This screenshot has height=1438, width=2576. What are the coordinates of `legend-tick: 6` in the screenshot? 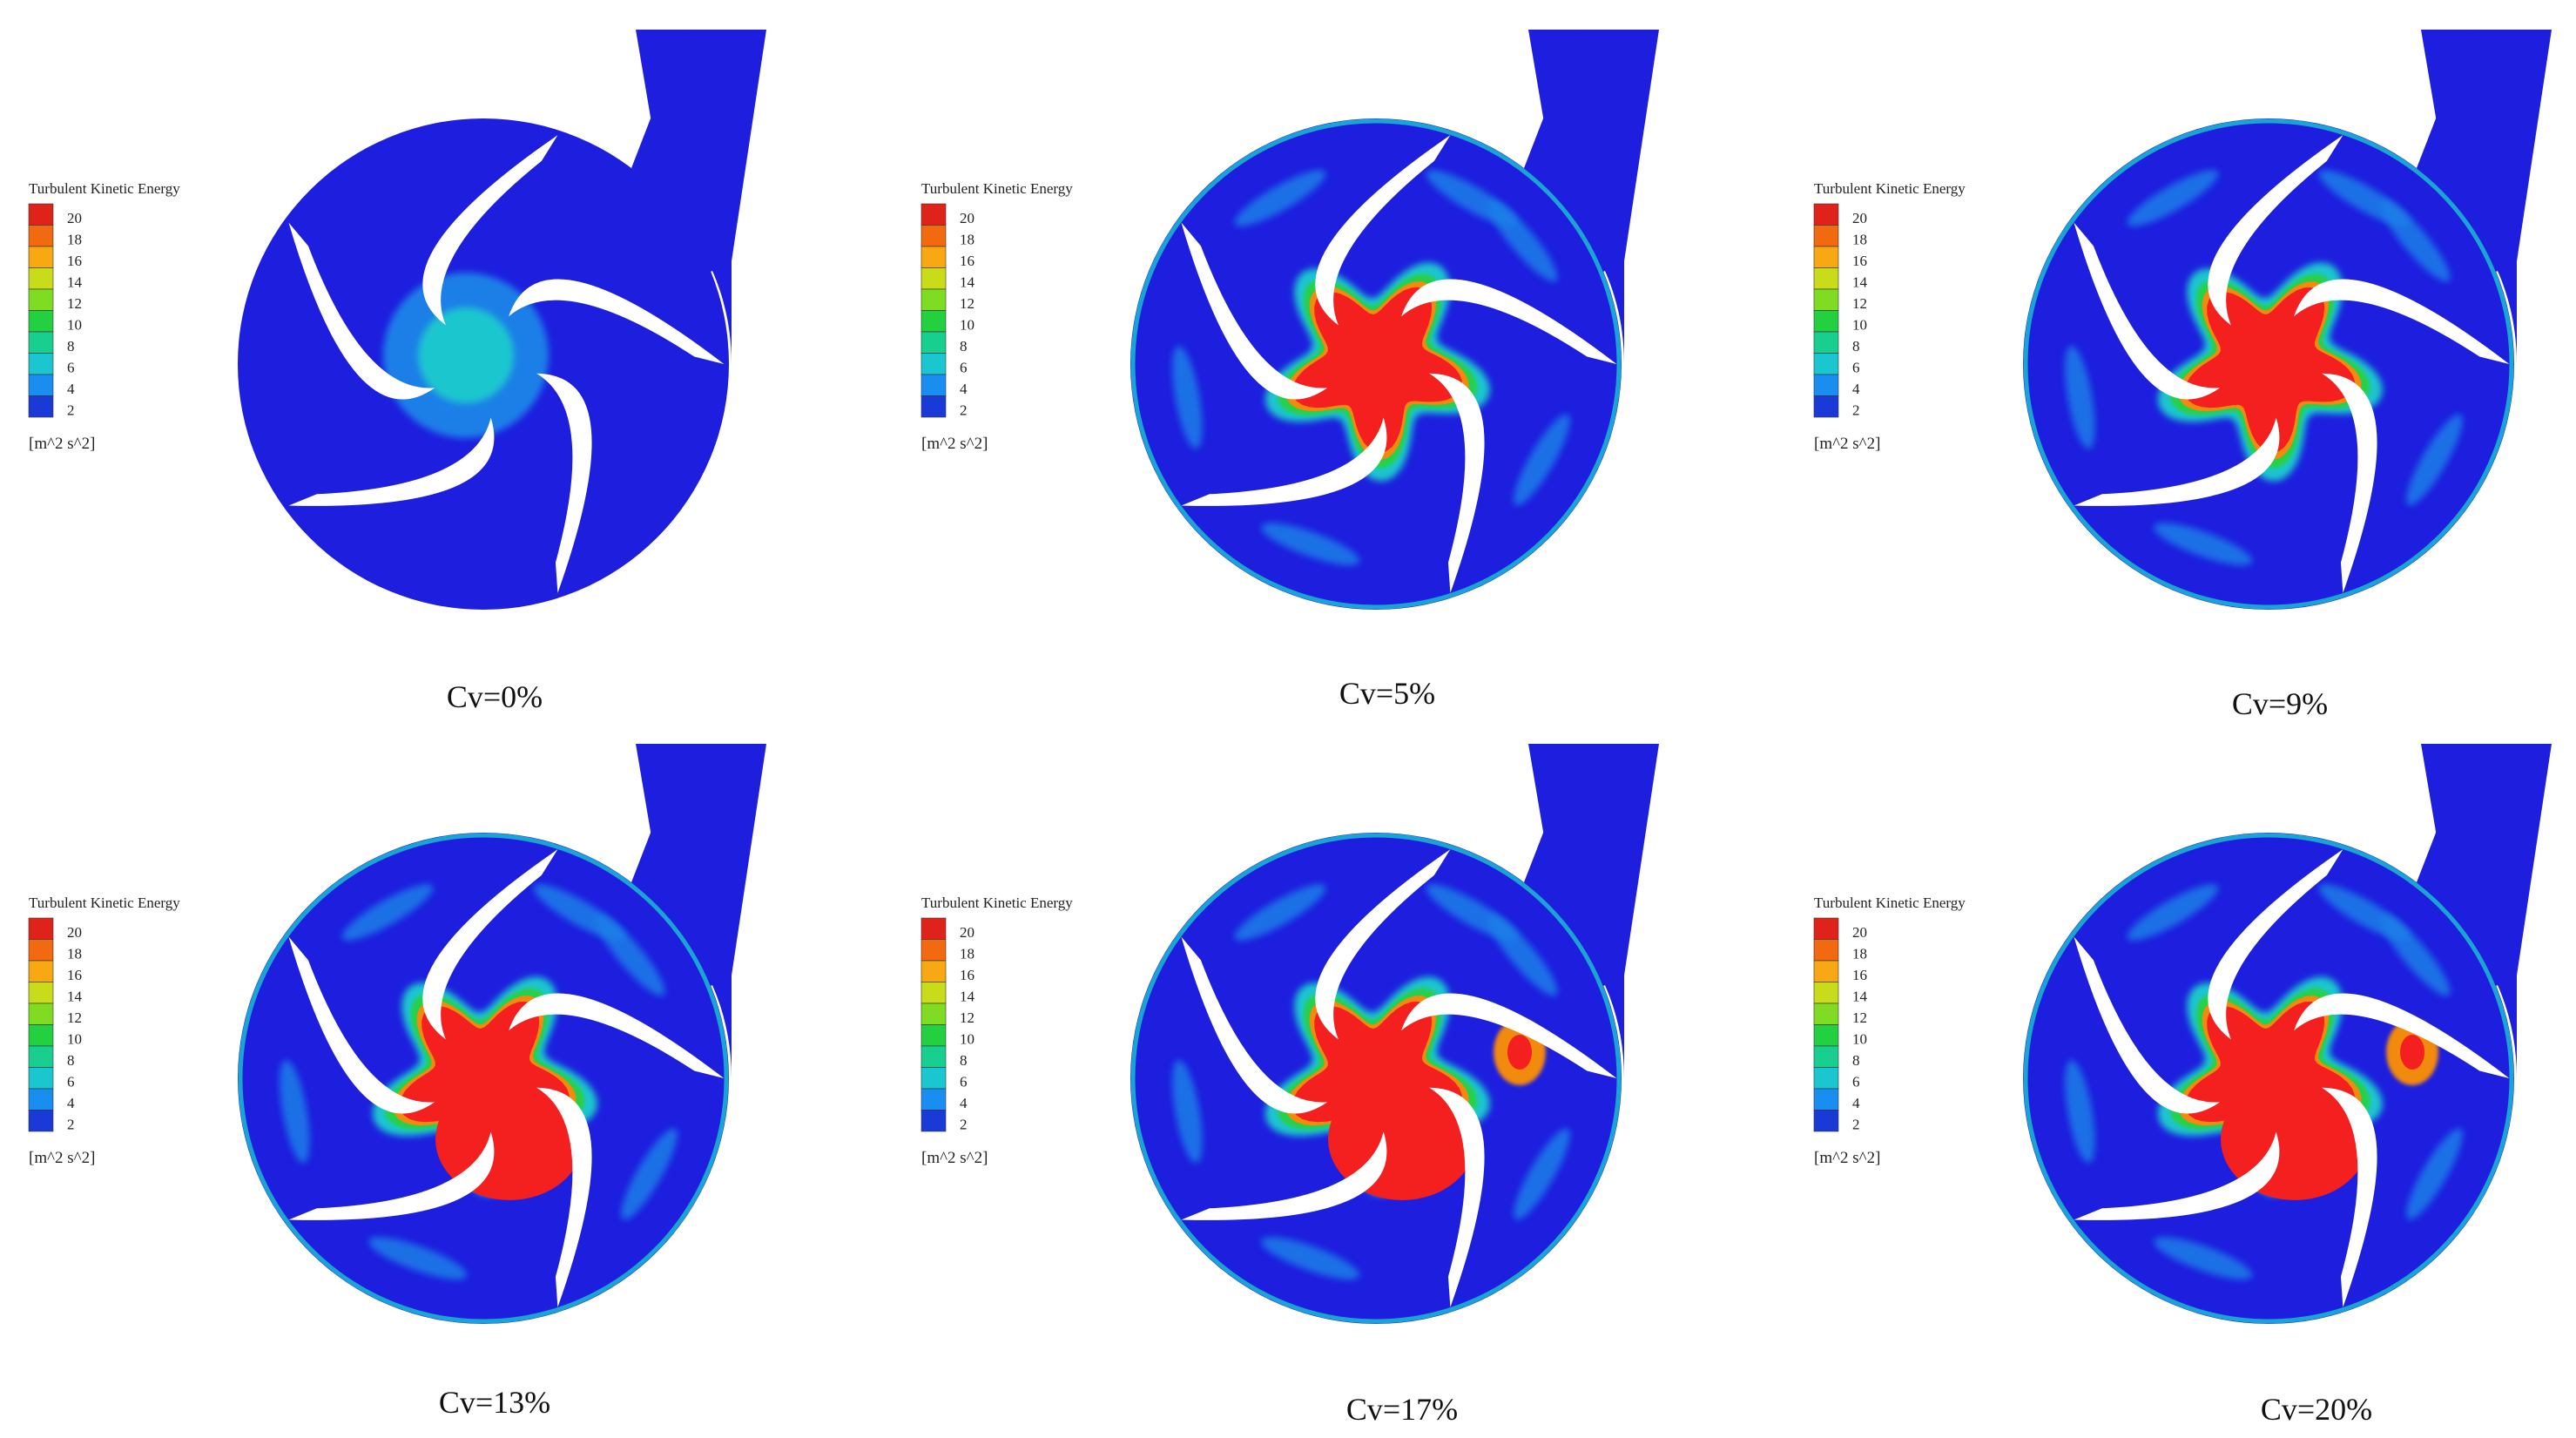 It's located at (964, 368).